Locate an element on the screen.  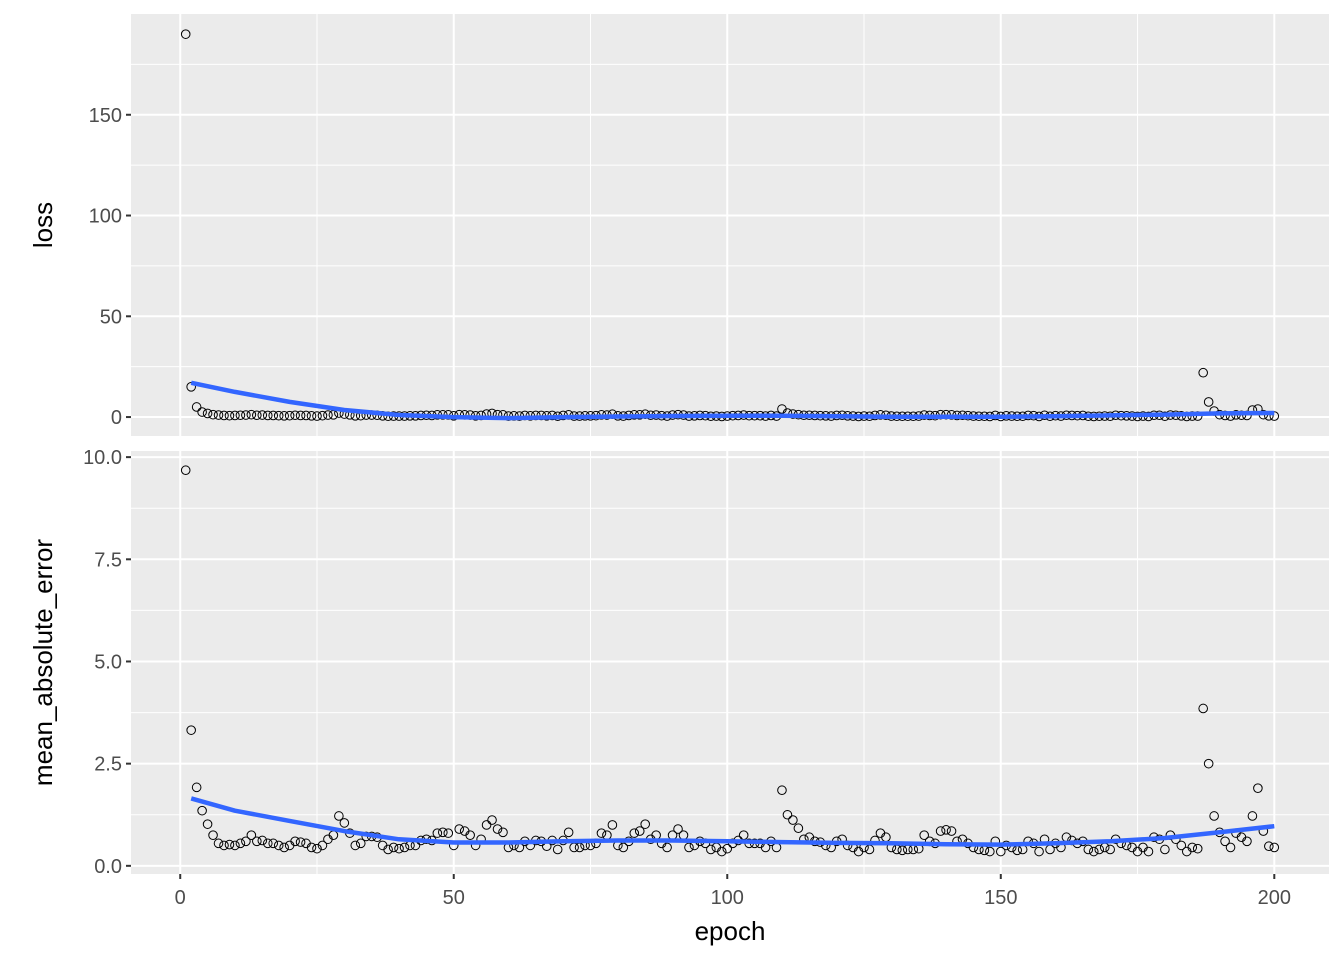
y-tick-label: 7.5 is located at coordinates (108, 560).